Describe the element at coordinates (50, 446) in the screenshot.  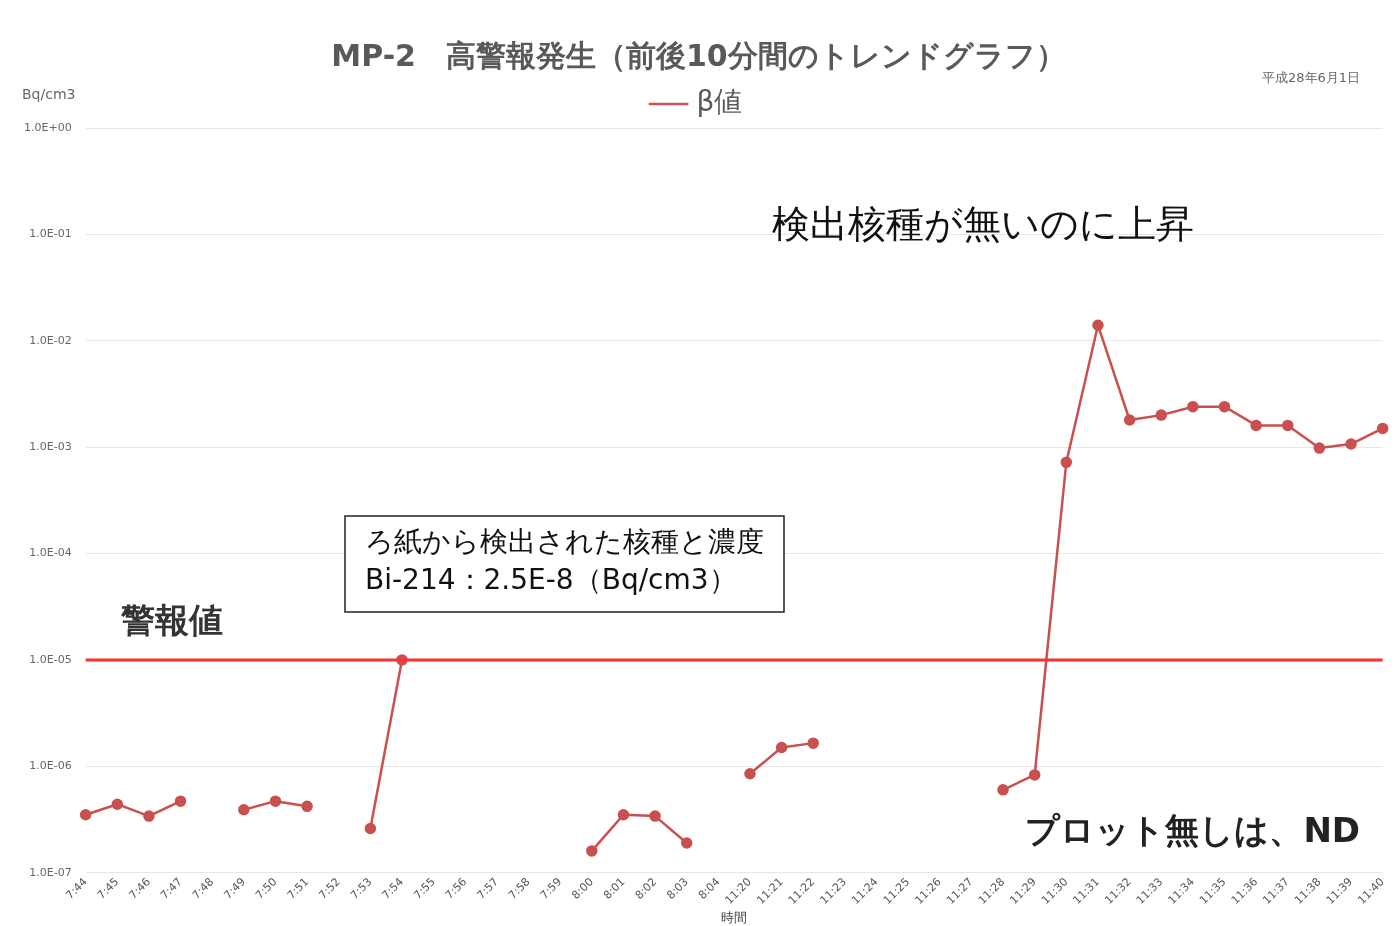
I see `y-tick-label: 1.0E-03` at that location.